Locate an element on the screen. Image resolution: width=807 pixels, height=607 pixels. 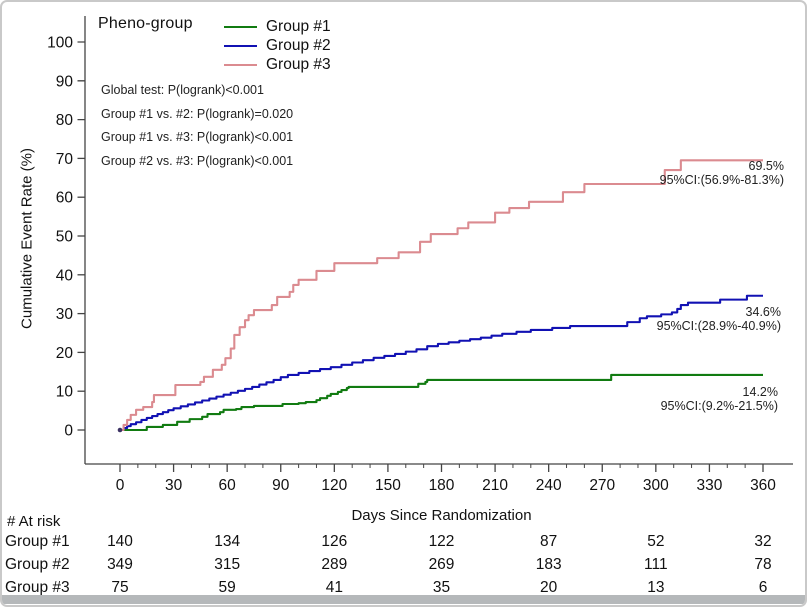
x-tick-label: 120 is located at coordinates (334, 485).